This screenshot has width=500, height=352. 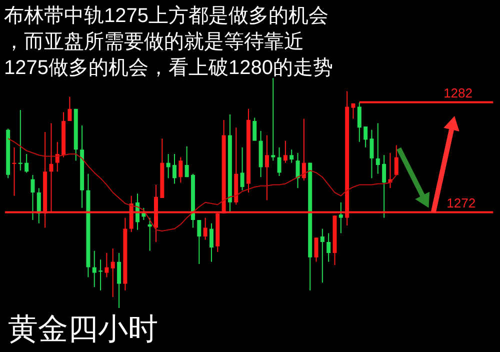 What do you see at coordinates (166, 28) in the screenshot?
I see `text: 布林带中轨1275上方都是做多的机会，而亚盘所需要做的就是等待靠近` at bounding box center [166, 28].